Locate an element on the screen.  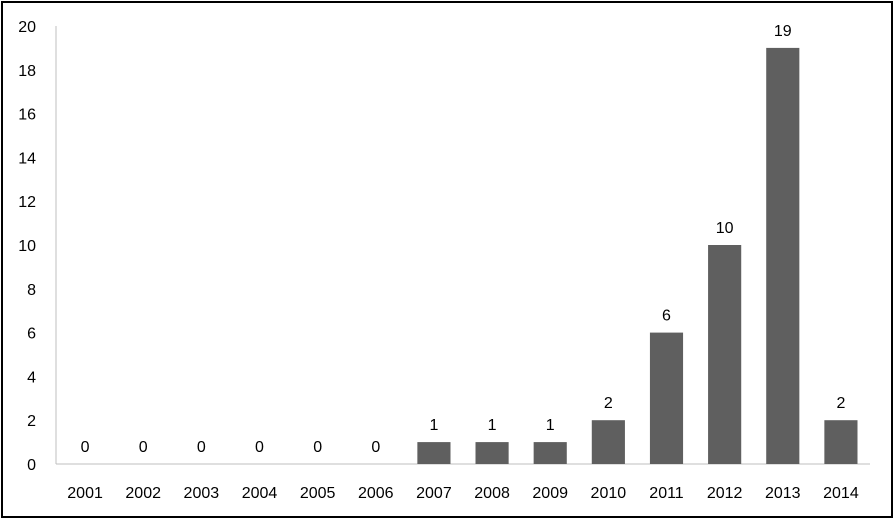
x-tick-label: 2013 is located at coordinates (783, 493).